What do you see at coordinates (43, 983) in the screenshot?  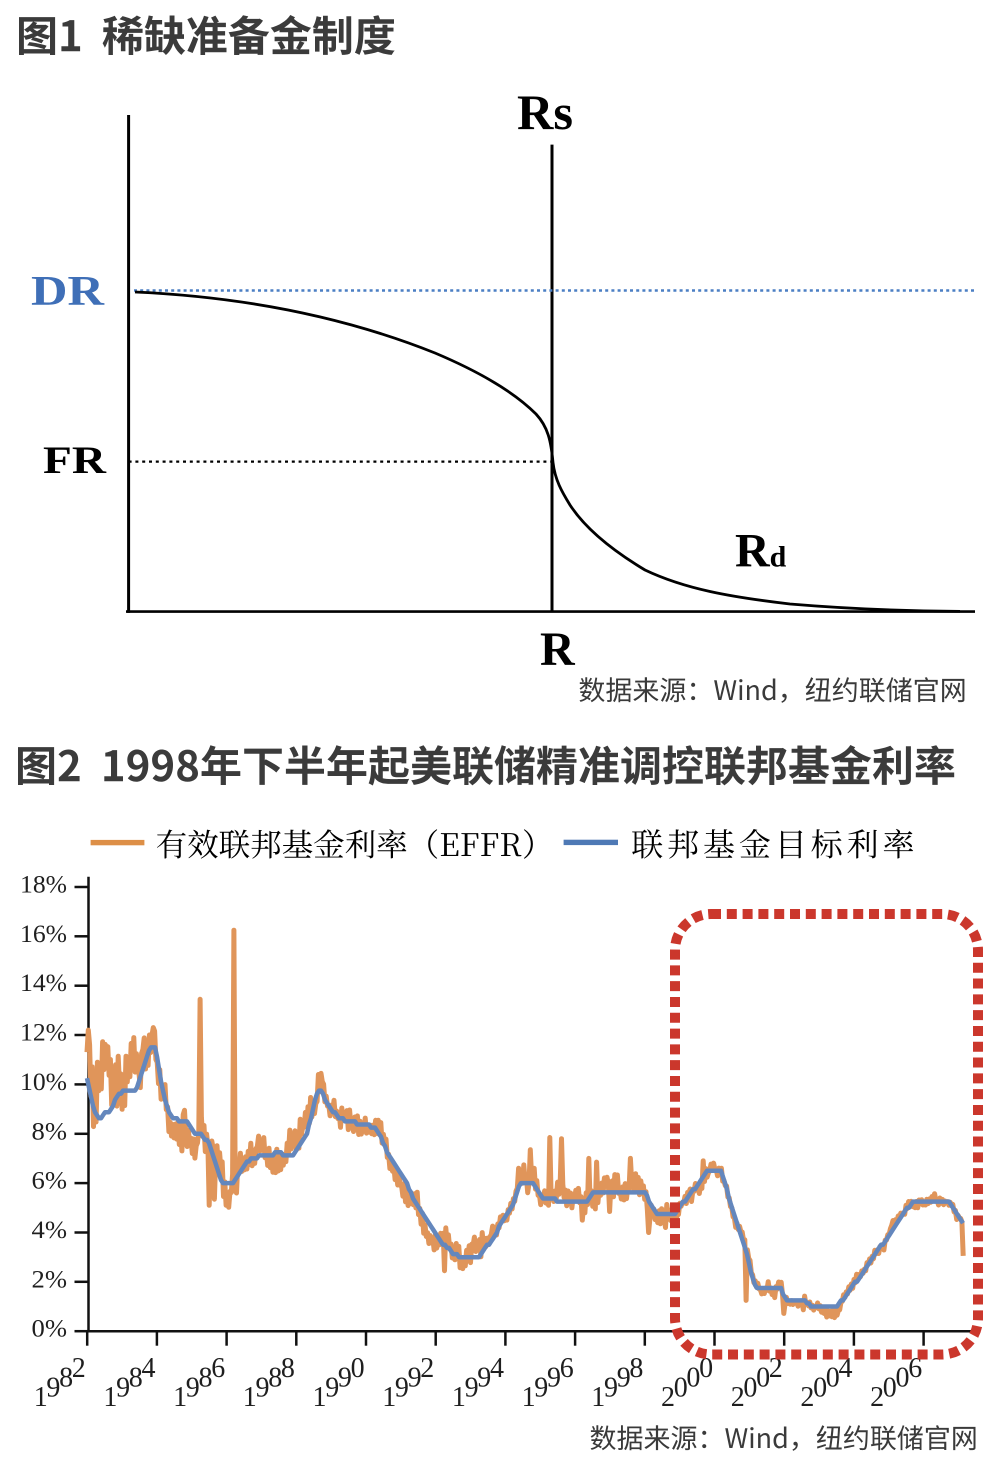 I see `svg-text: 14%` at bounding box center [43, 983].